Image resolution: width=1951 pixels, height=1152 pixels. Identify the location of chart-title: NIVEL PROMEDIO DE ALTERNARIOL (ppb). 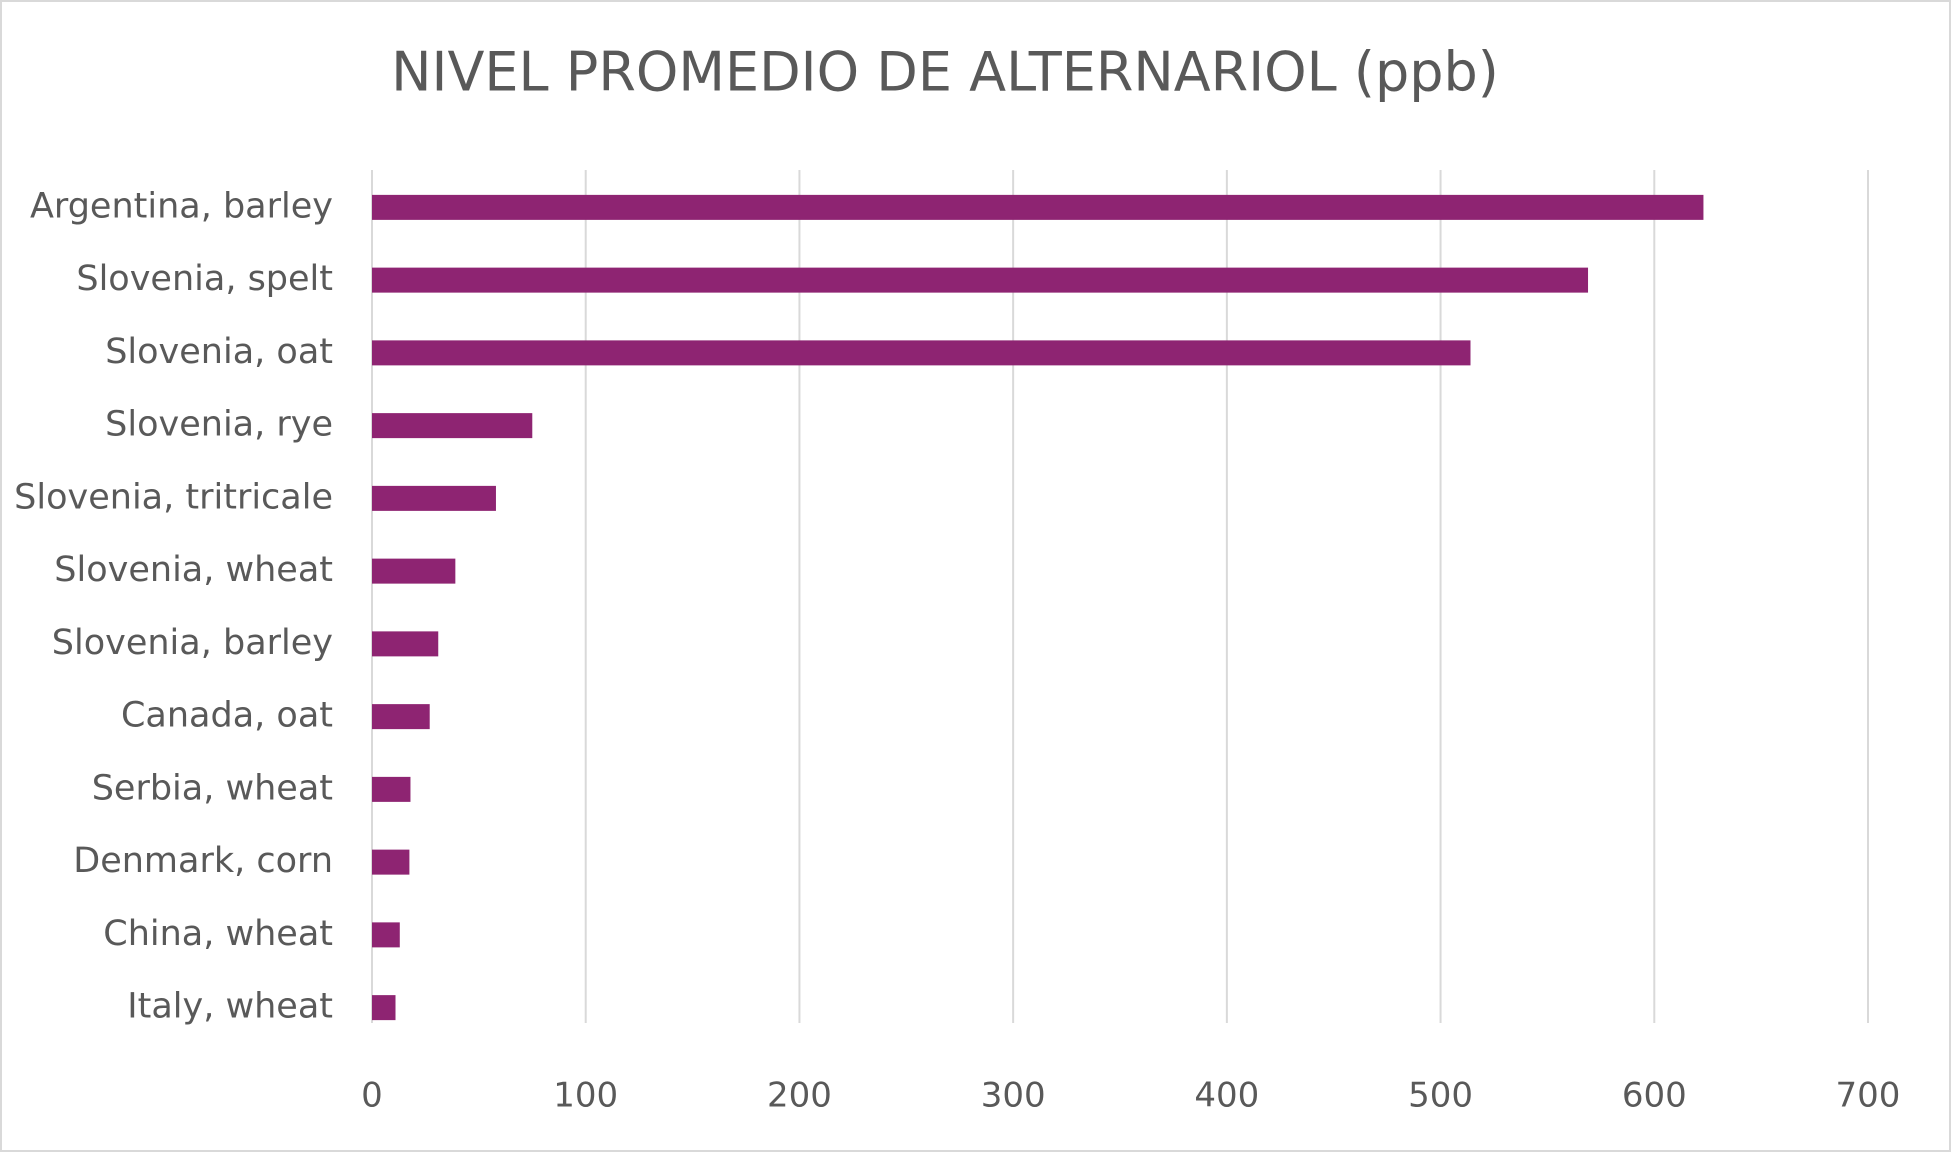
(945, 72).